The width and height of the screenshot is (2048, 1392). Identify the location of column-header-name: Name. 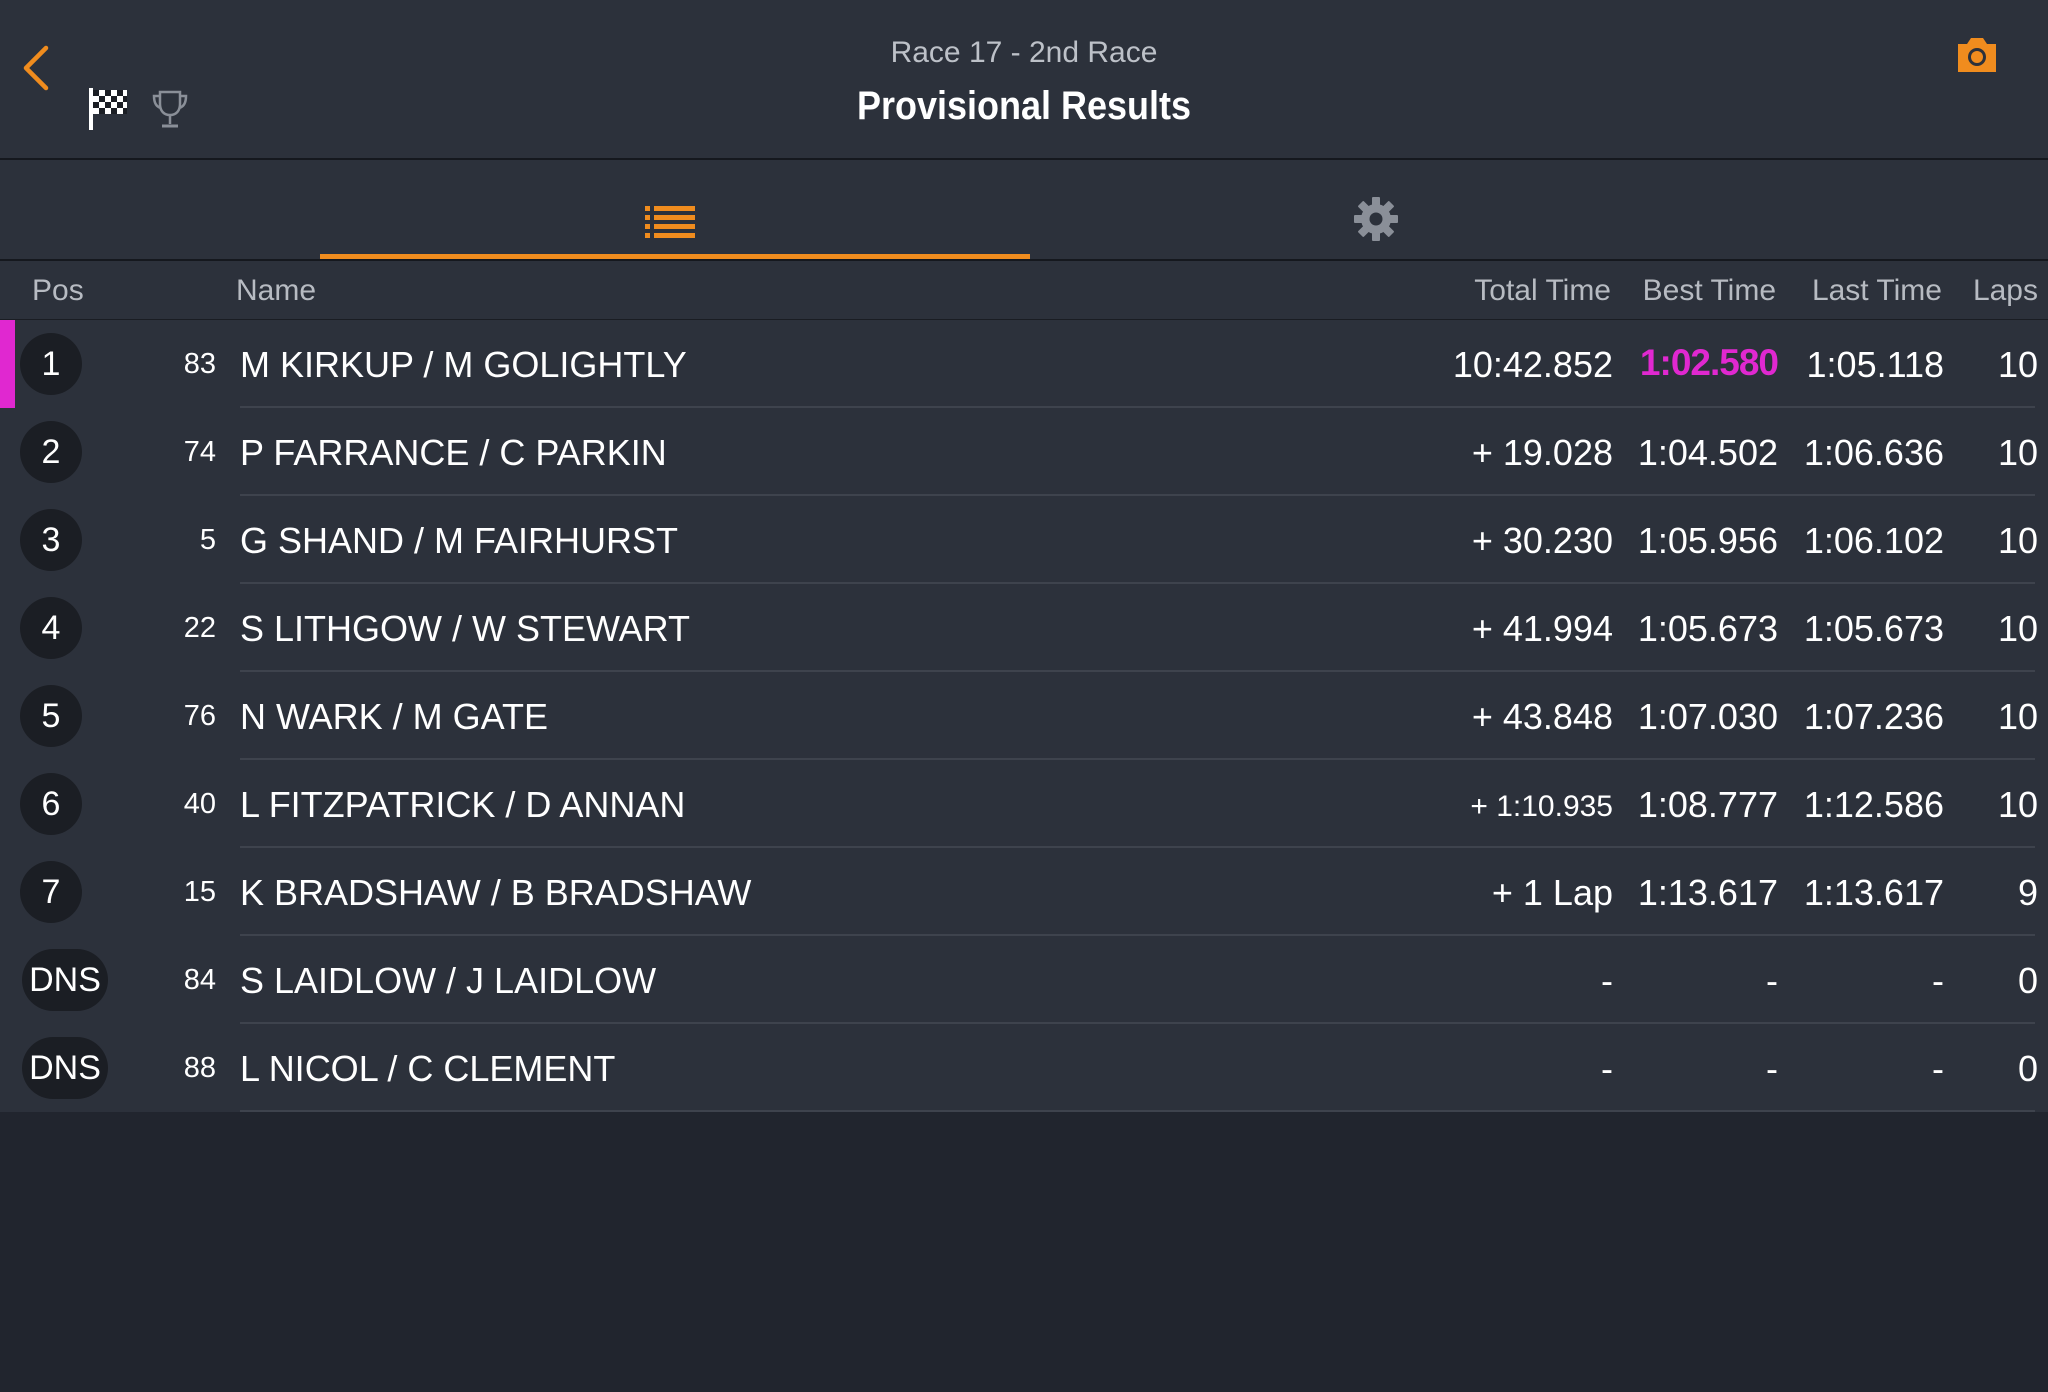
(276, 290).